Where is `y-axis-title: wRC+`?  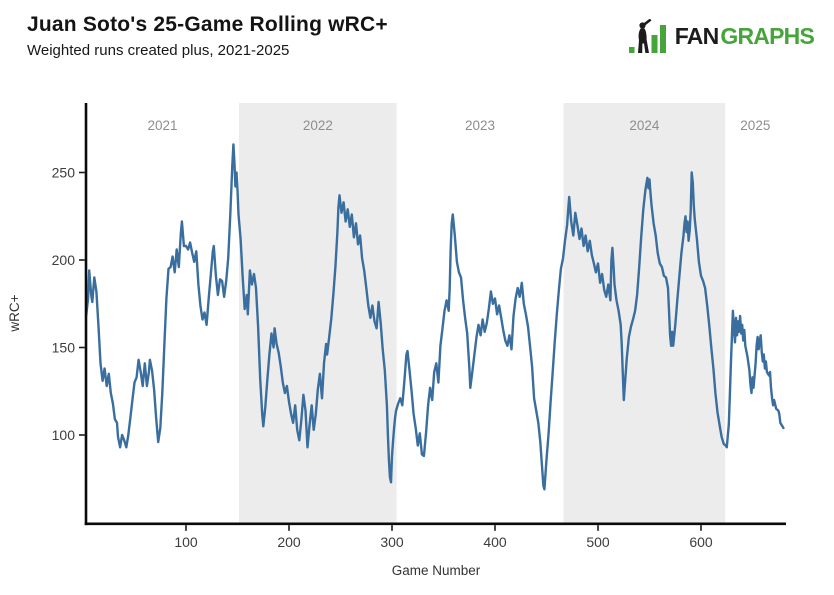
y-axis-title: wRC+ is located at coordinates (14, 313).